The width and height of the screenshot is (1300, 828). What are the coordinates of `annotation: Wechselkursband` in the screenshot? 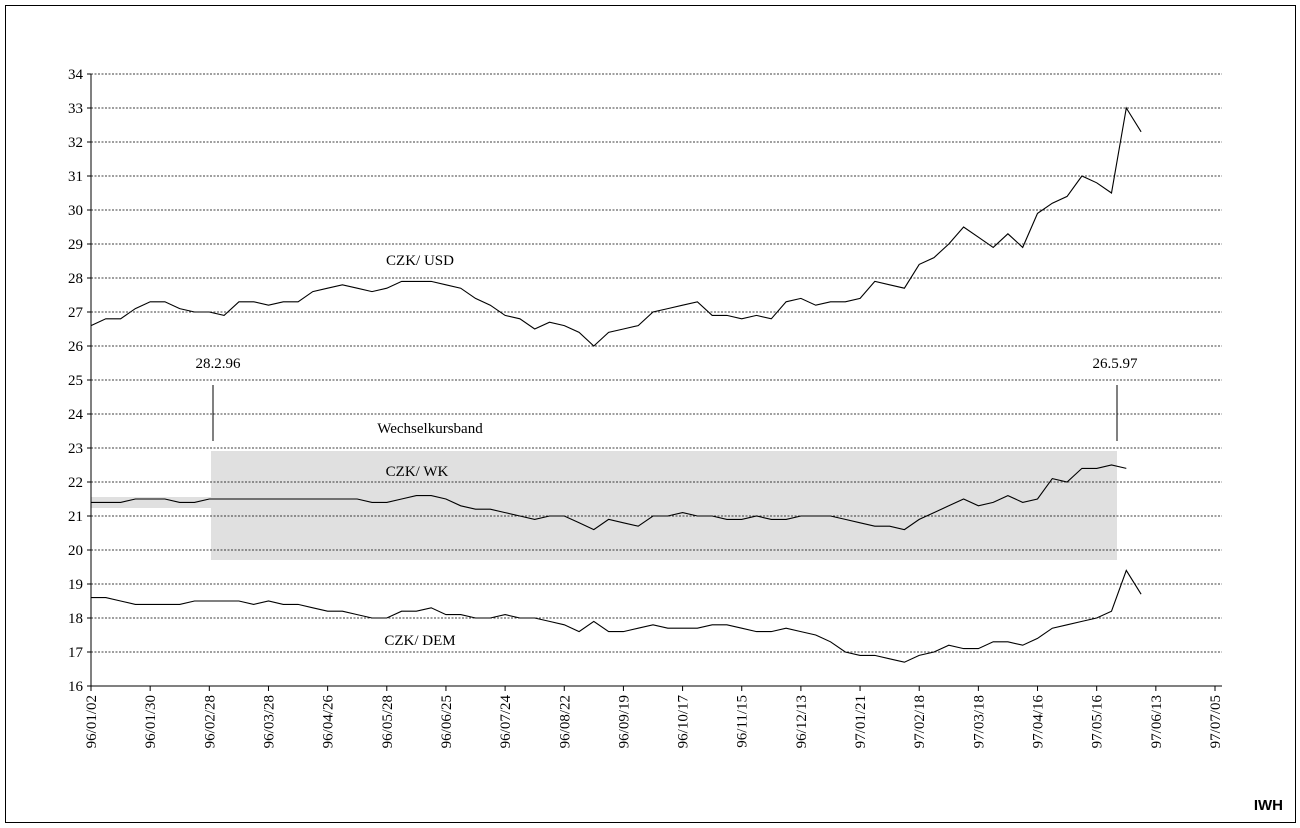 It's located at (430, 429).